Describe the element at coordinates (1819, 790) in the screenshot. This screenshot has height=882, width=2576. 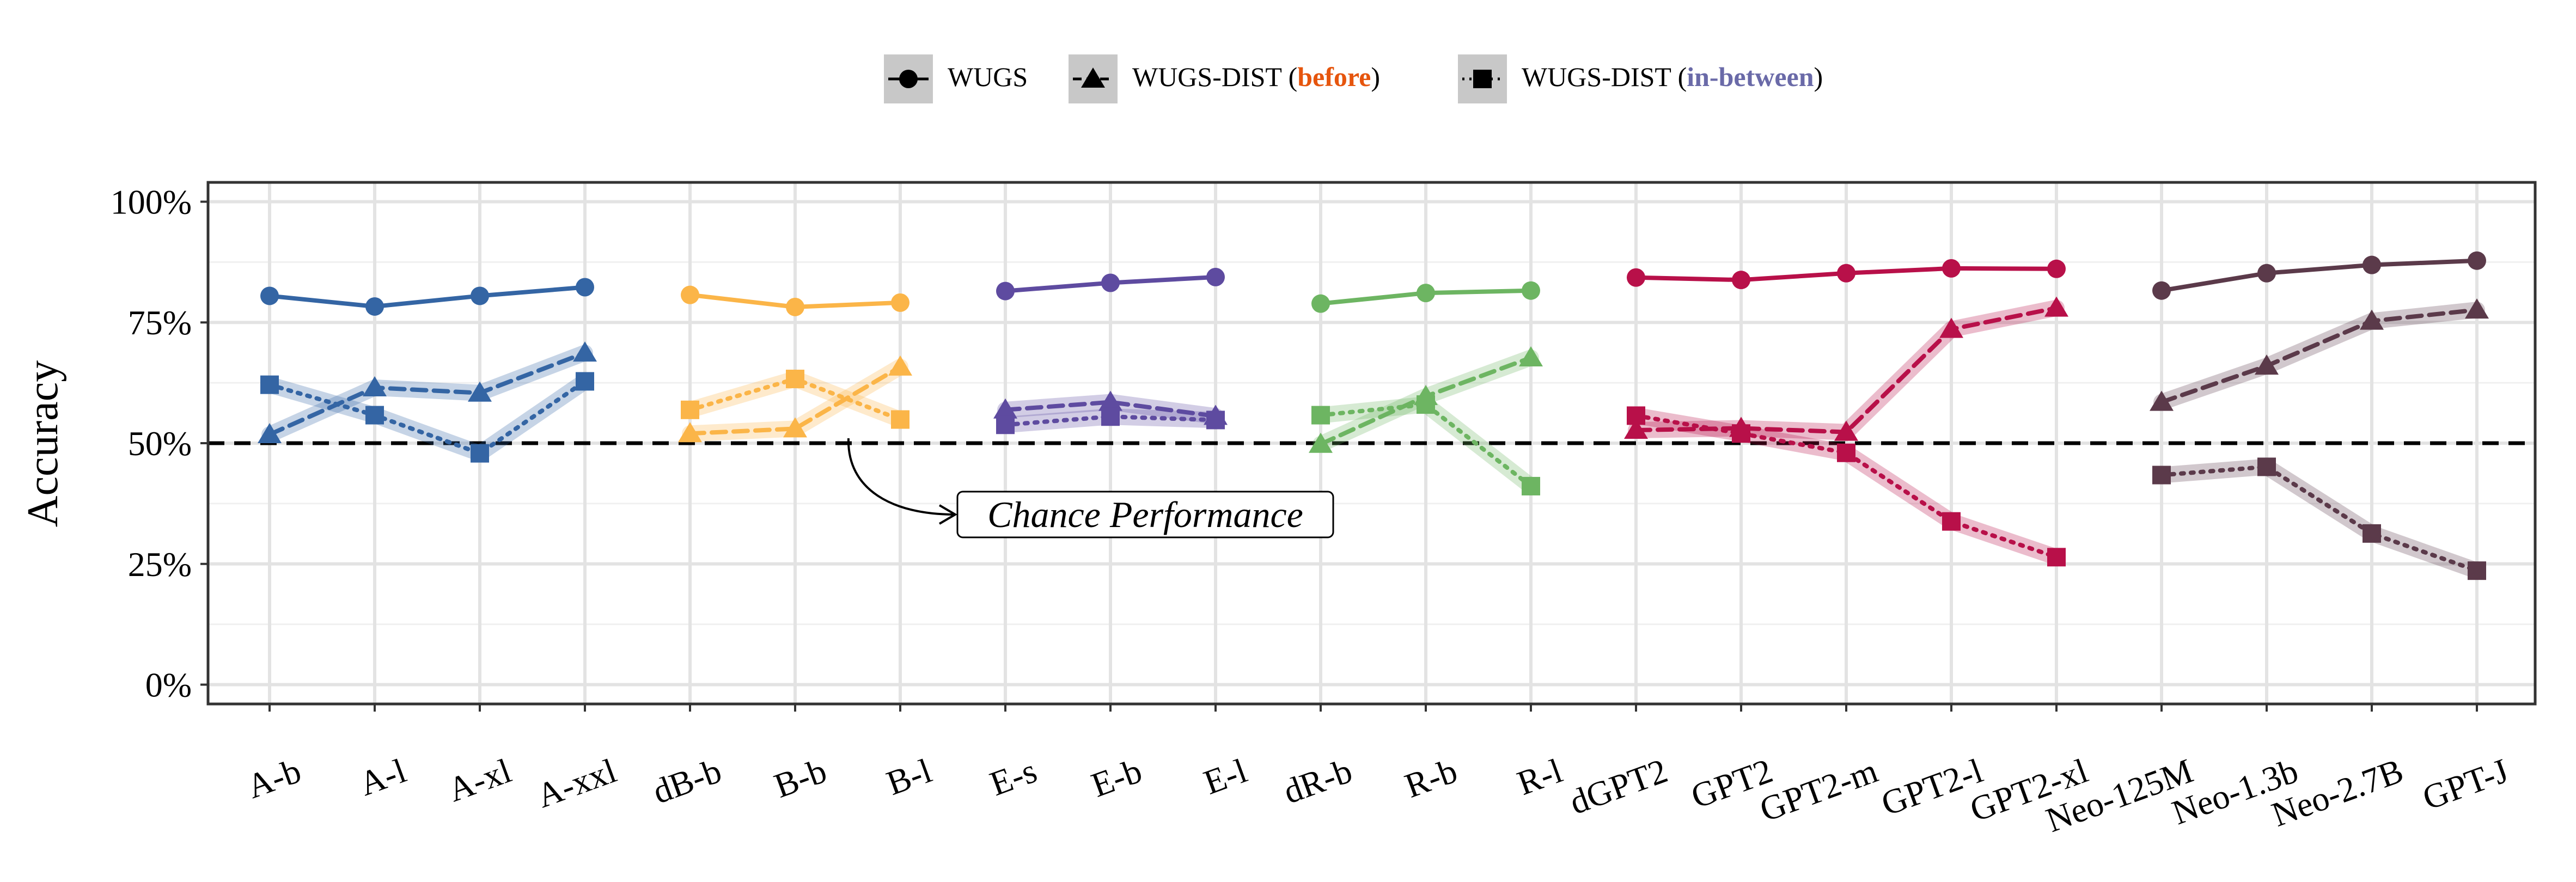
I see `x-tick-label: GPT2-m` at that location.